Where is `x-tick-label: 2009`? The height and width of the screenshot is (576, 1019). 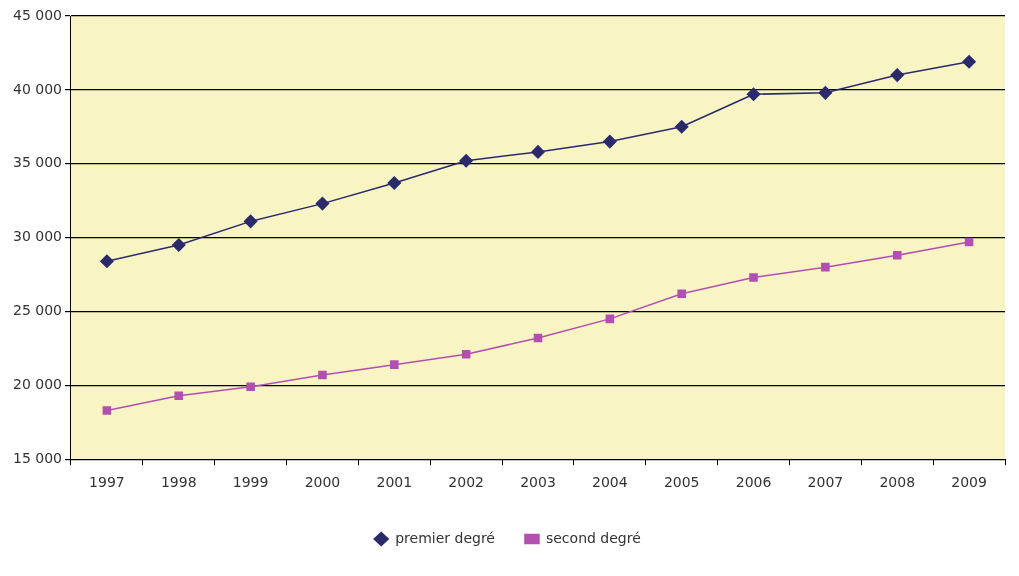
x-tick-label: 2009 is located at coordinates (969, 482).